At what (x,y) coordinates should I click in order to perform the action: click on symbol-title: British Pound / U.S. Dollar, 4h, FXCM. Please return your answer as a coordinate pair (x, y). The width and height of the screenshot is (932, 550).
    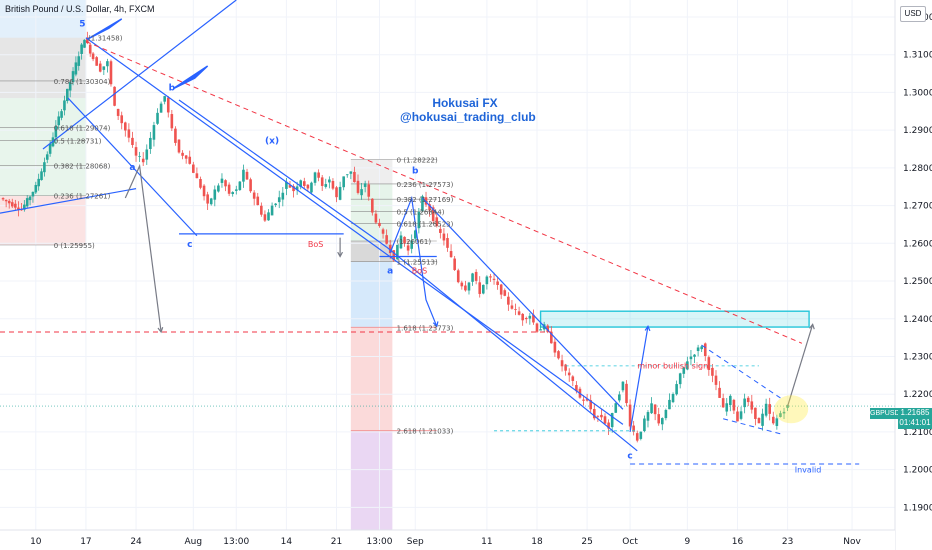
    Looking at the image, I should click on (80, 9).